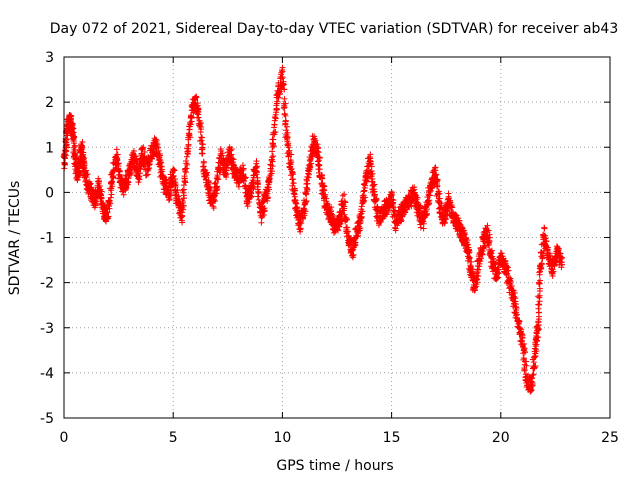 Image resolution: width=640 pixels, height=480 pixels. Describe the element at coordinates (47, 419) in the screenshot. I see `y-tick-label: -5` at that location.